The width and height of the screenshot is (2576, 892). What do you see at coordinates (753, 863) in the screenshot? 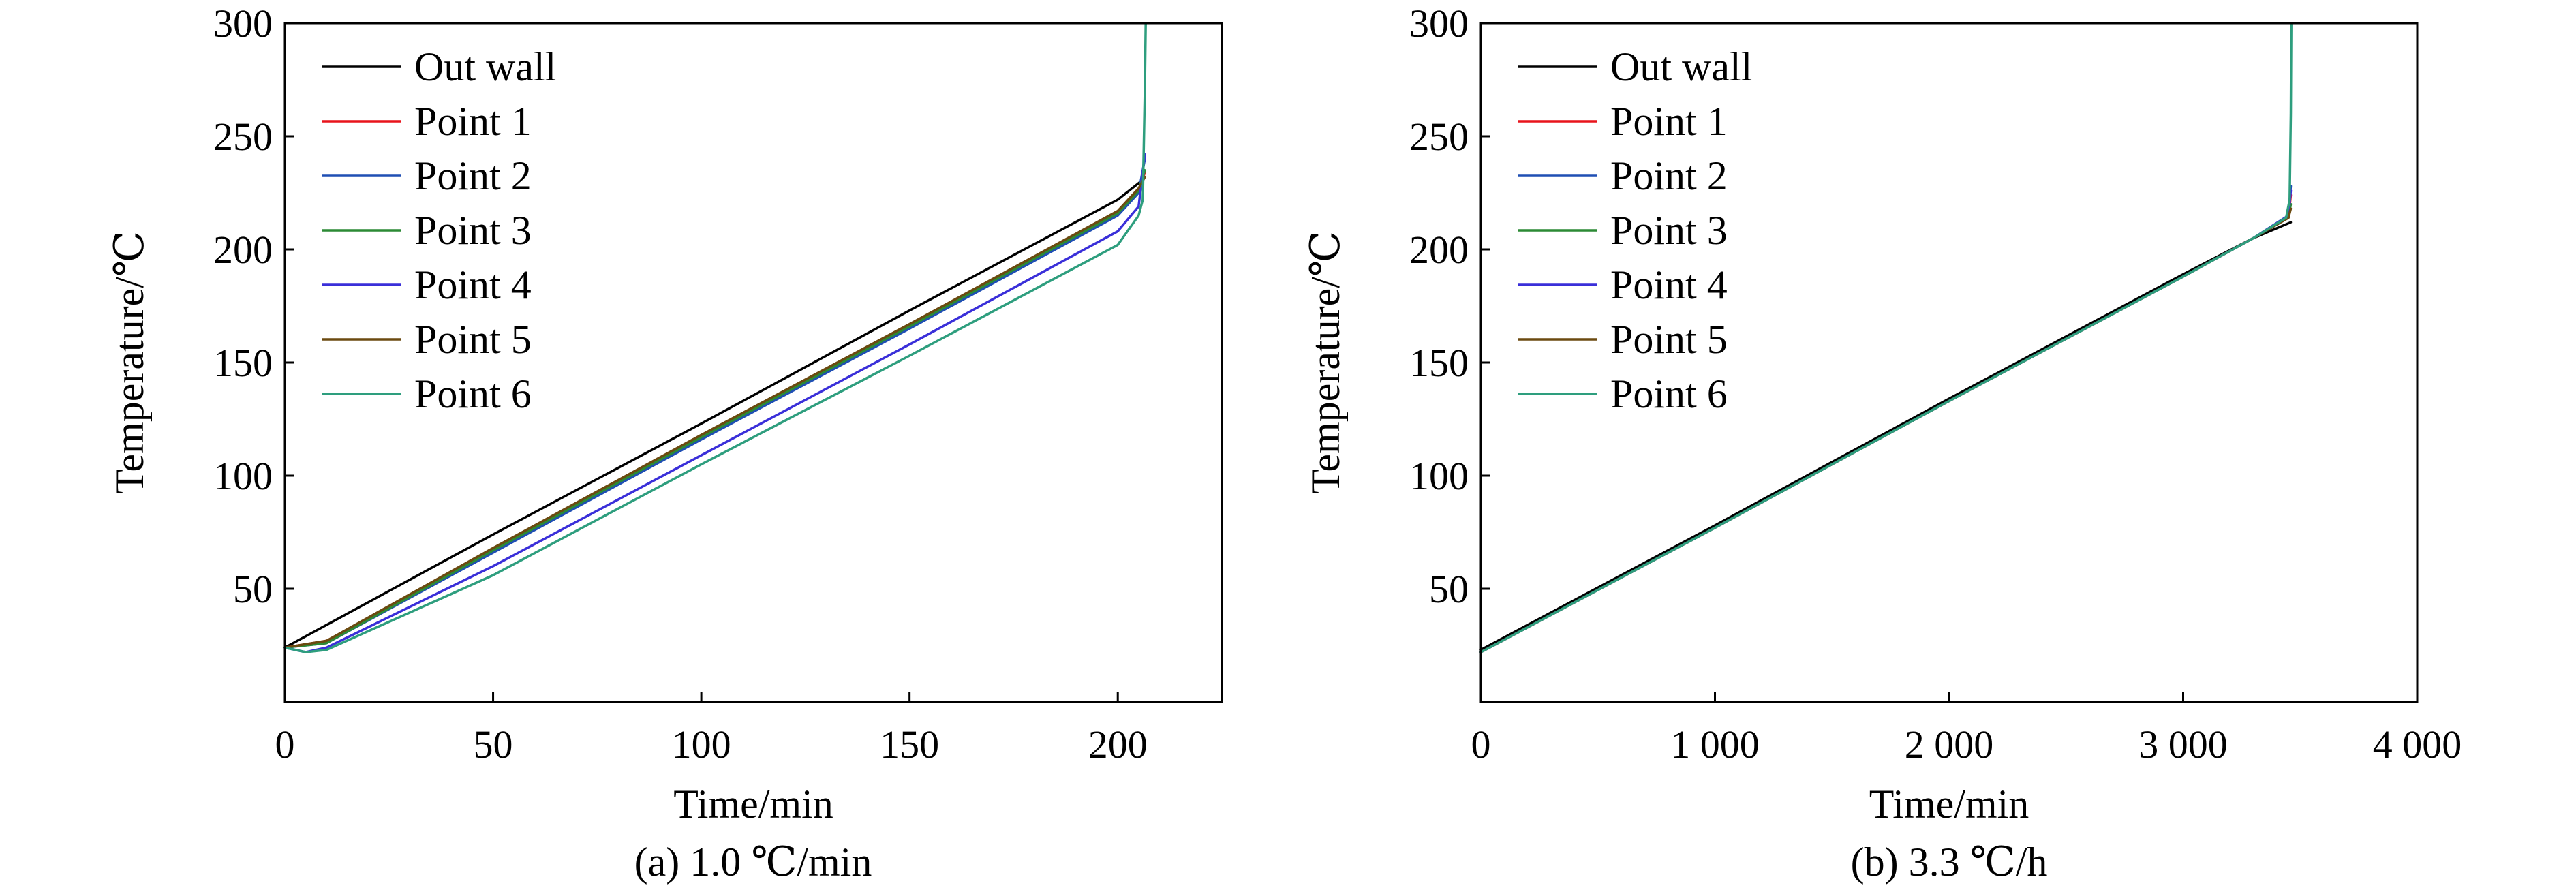
I see `panel-caption: (a) 1.0 ℃/min` at bounding box center [753, 863].